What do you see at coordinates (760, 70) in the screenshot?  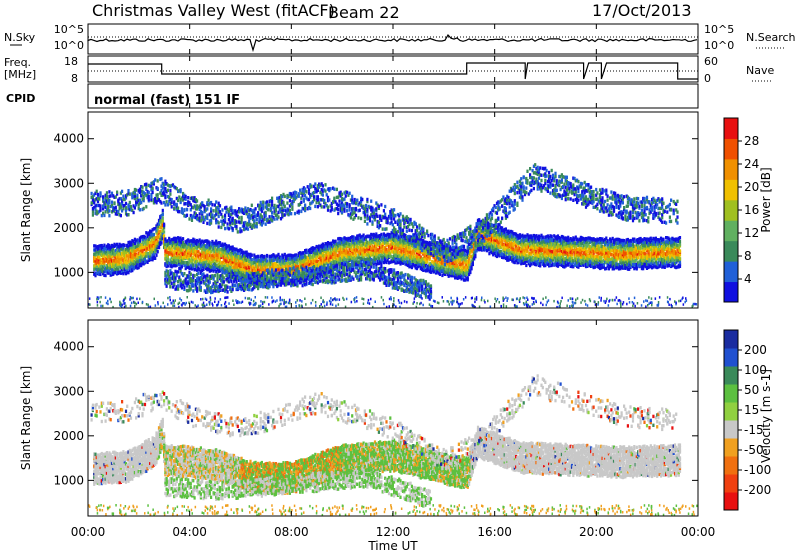 I see `nave-label: Nave` at bounding box center [760, 70].